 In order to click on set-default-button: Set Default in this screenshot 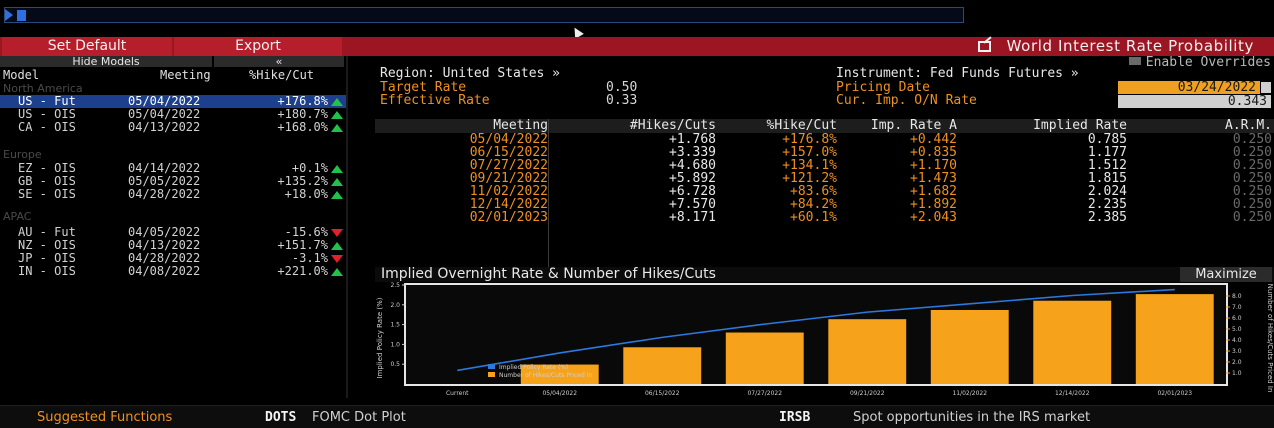, I will do `click(87, 46)`.